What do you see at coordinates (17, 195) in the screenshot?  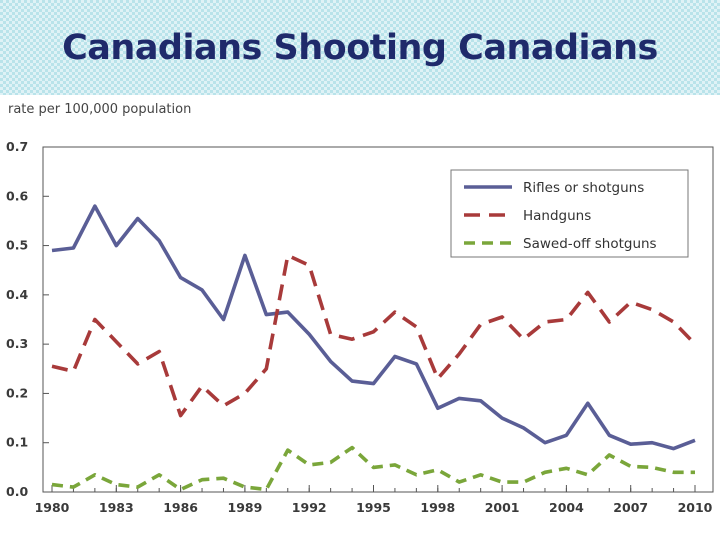 I see `y-tick-label: 0.6` at bounding box center [17, 195].